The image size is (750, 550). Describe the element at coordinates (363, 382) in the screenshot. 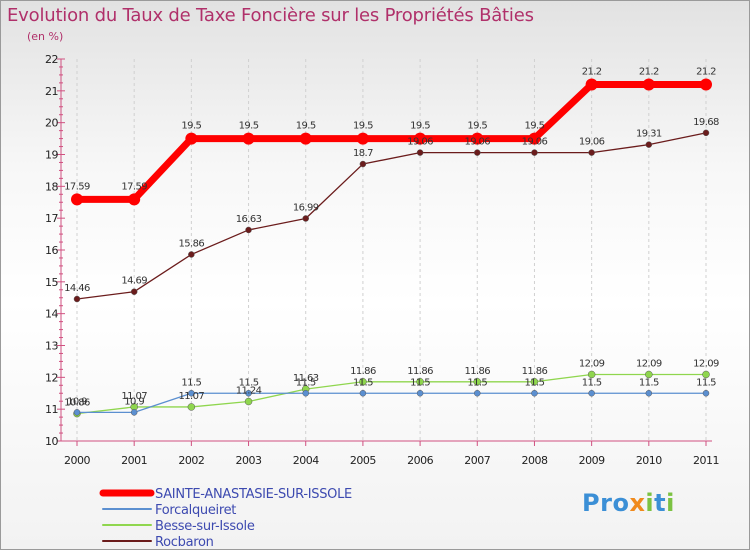

I see `data-label-forcalqueiret-2005: 11.5` at that location.